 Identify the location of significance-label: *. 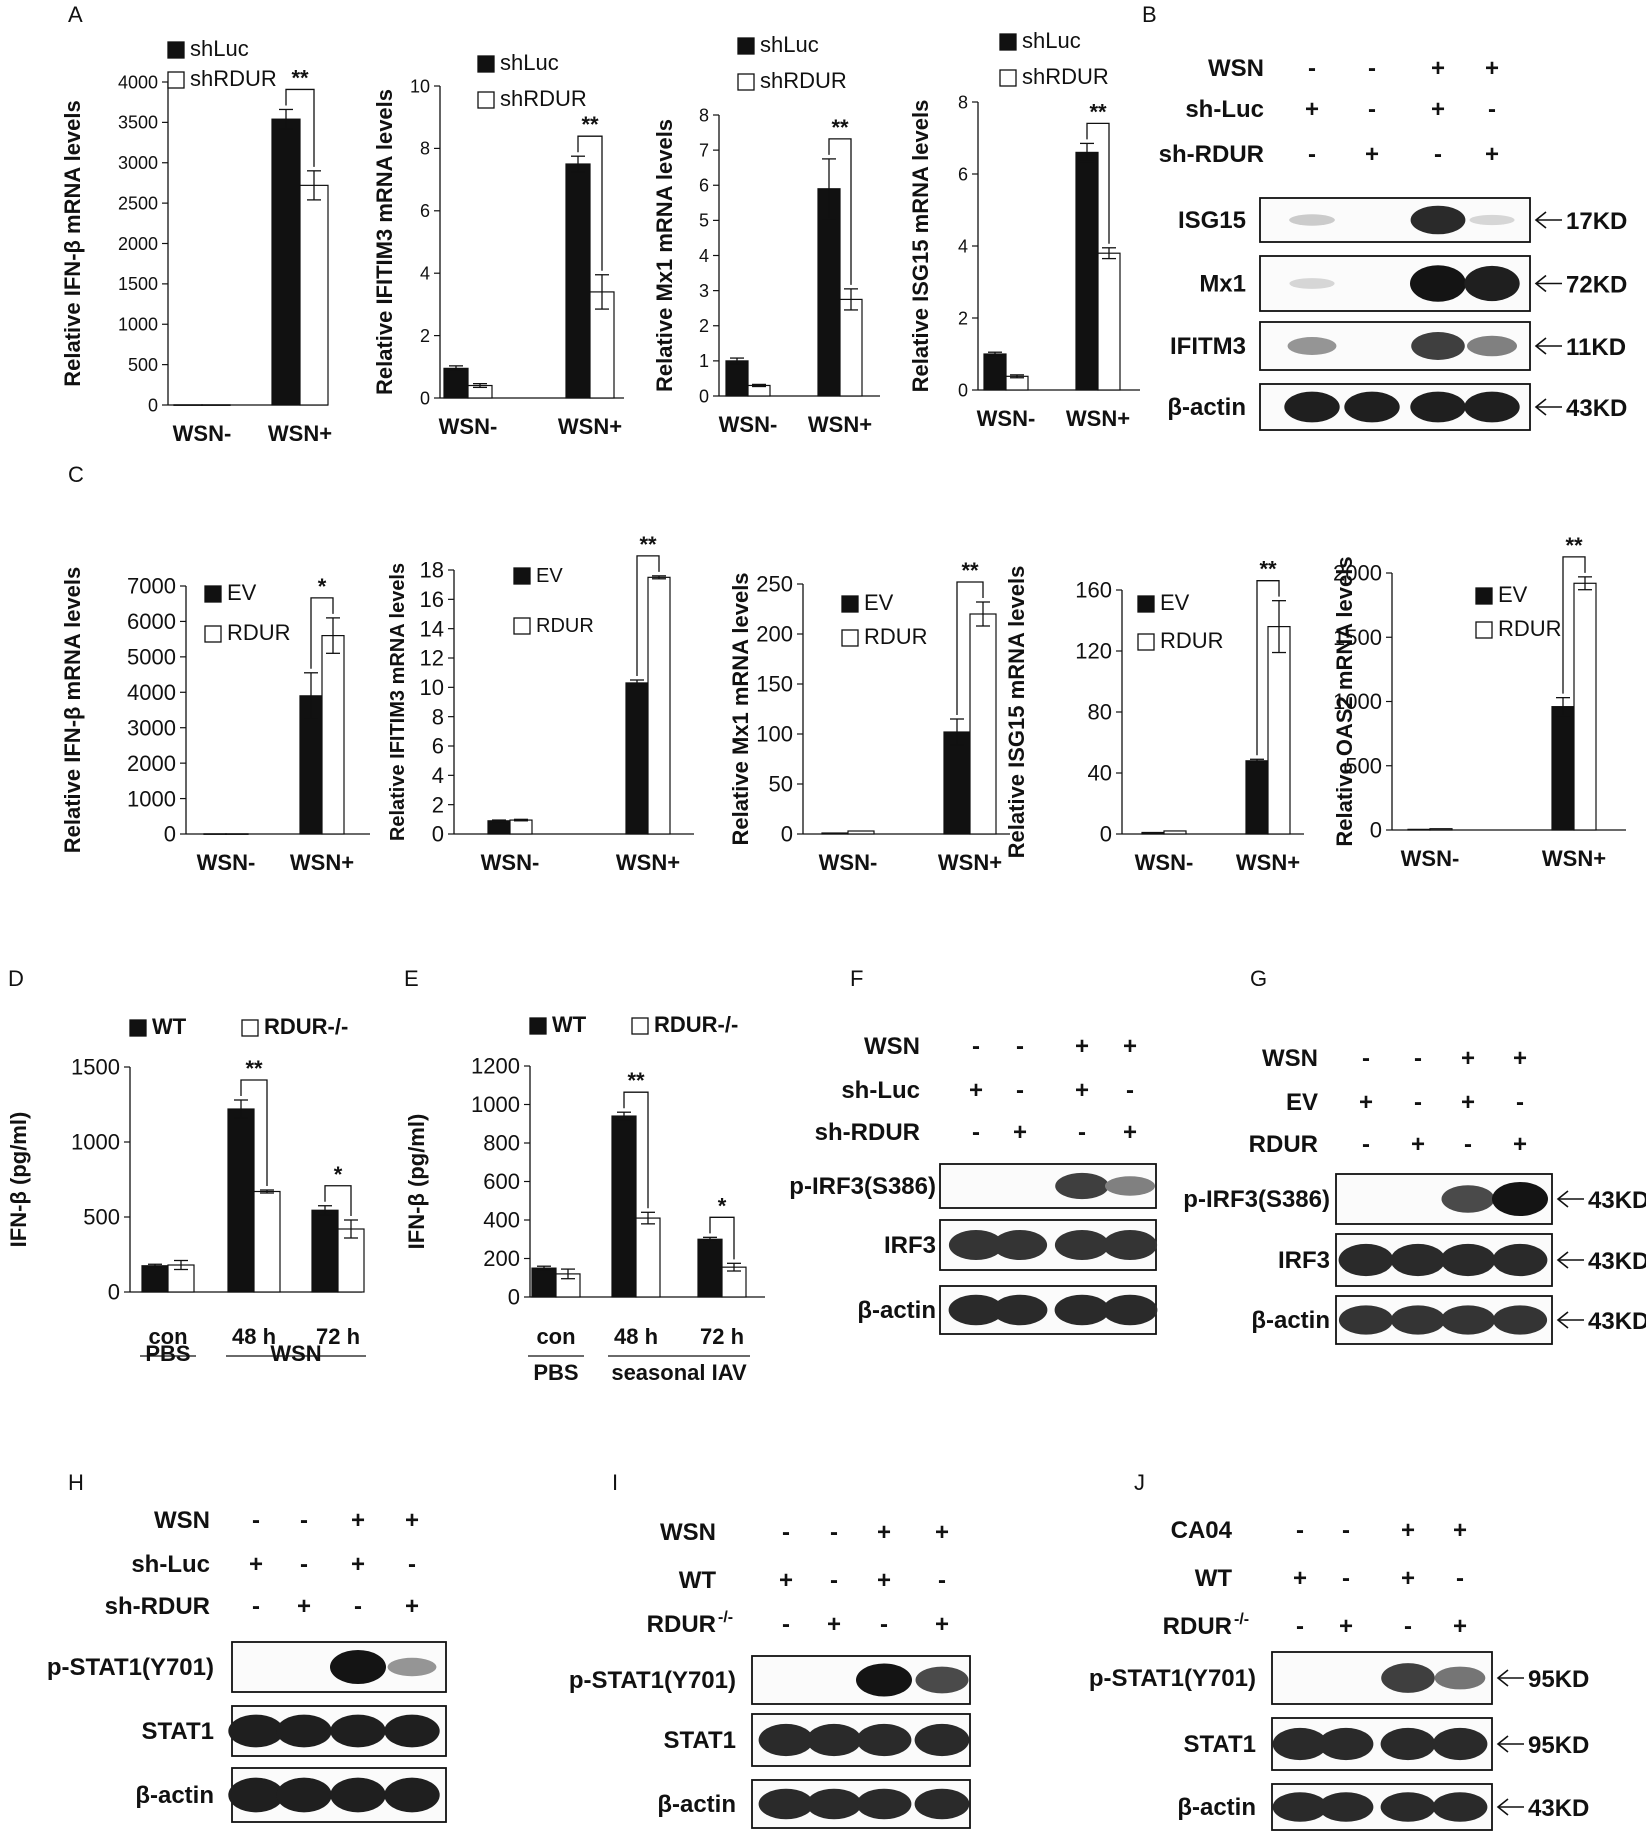
(722, 1205).